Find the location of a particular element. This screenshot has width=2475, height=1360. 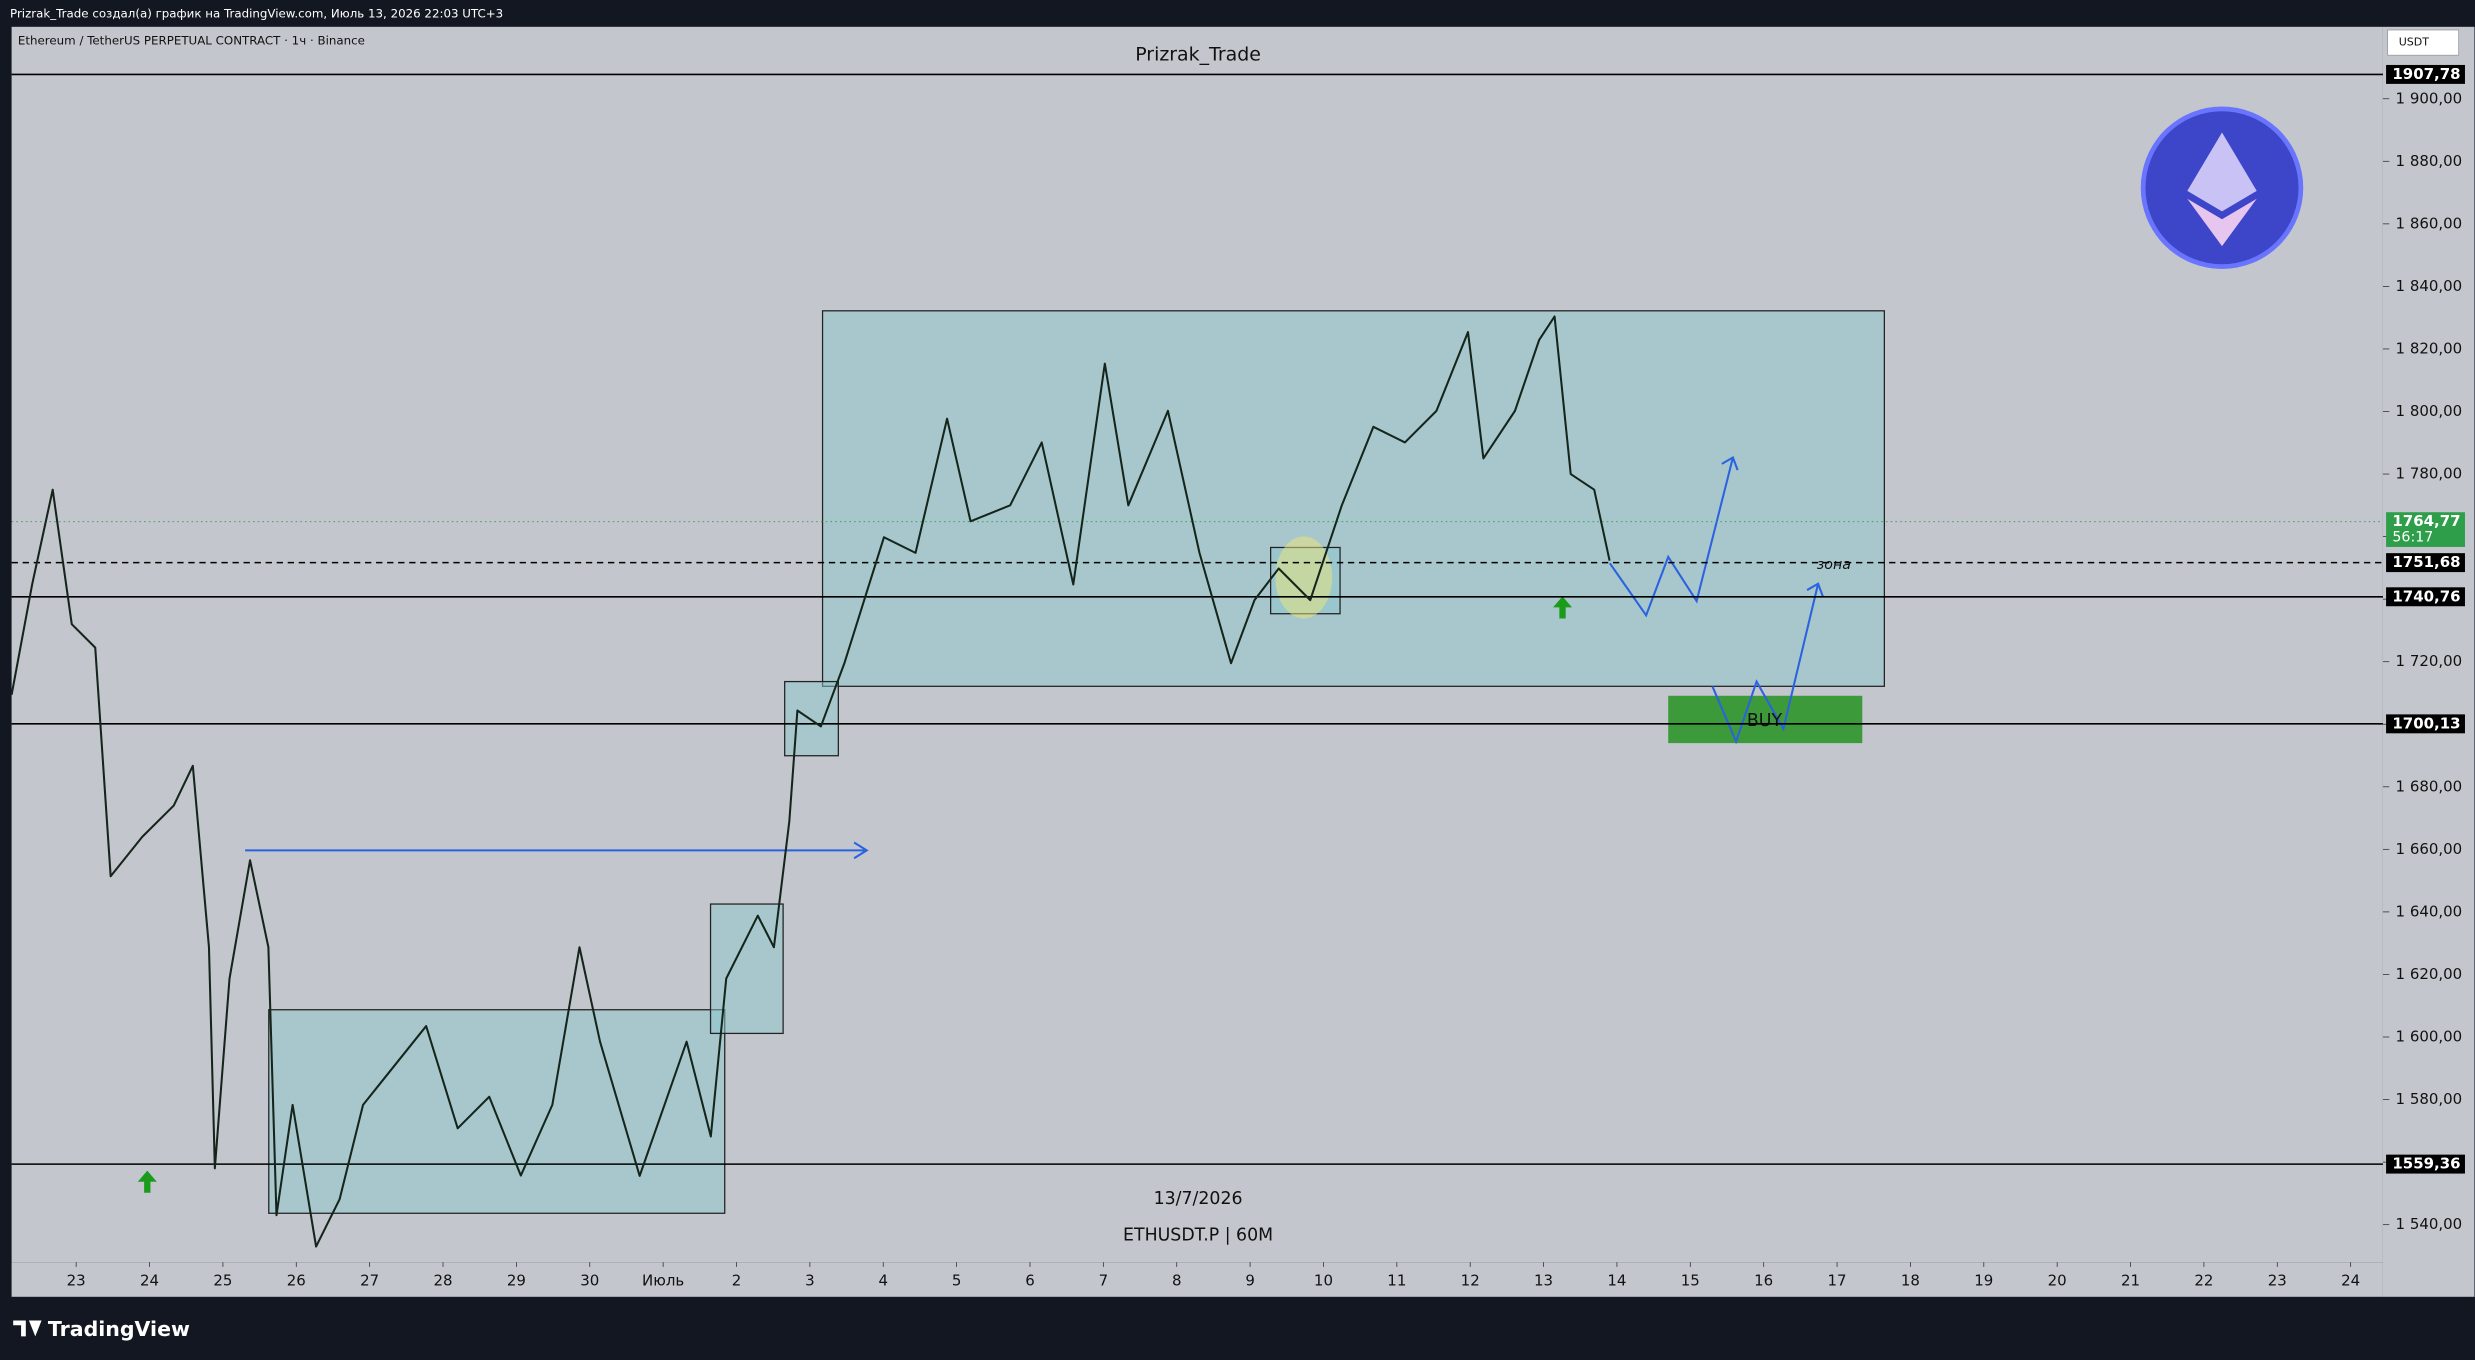

brand-icon is located at coordinates (27, 1328).